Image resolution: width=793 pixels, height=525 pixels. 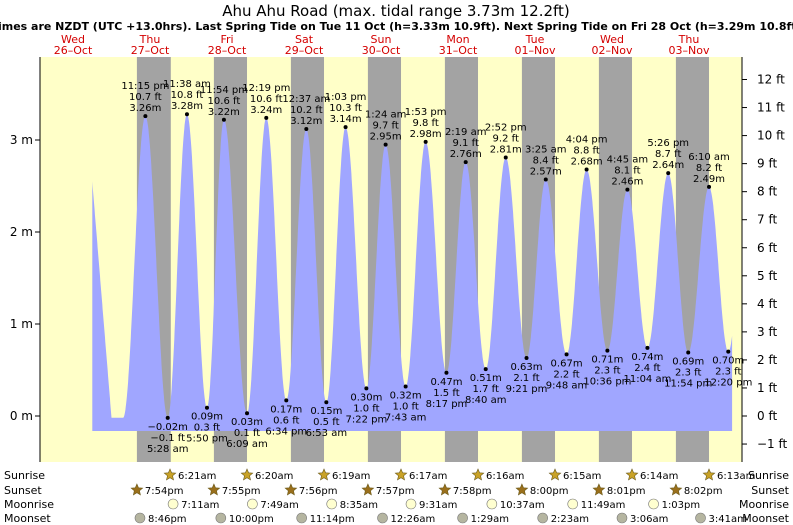 I want to click on sunset-time: 7:58pm, so click(x=472, y=491).